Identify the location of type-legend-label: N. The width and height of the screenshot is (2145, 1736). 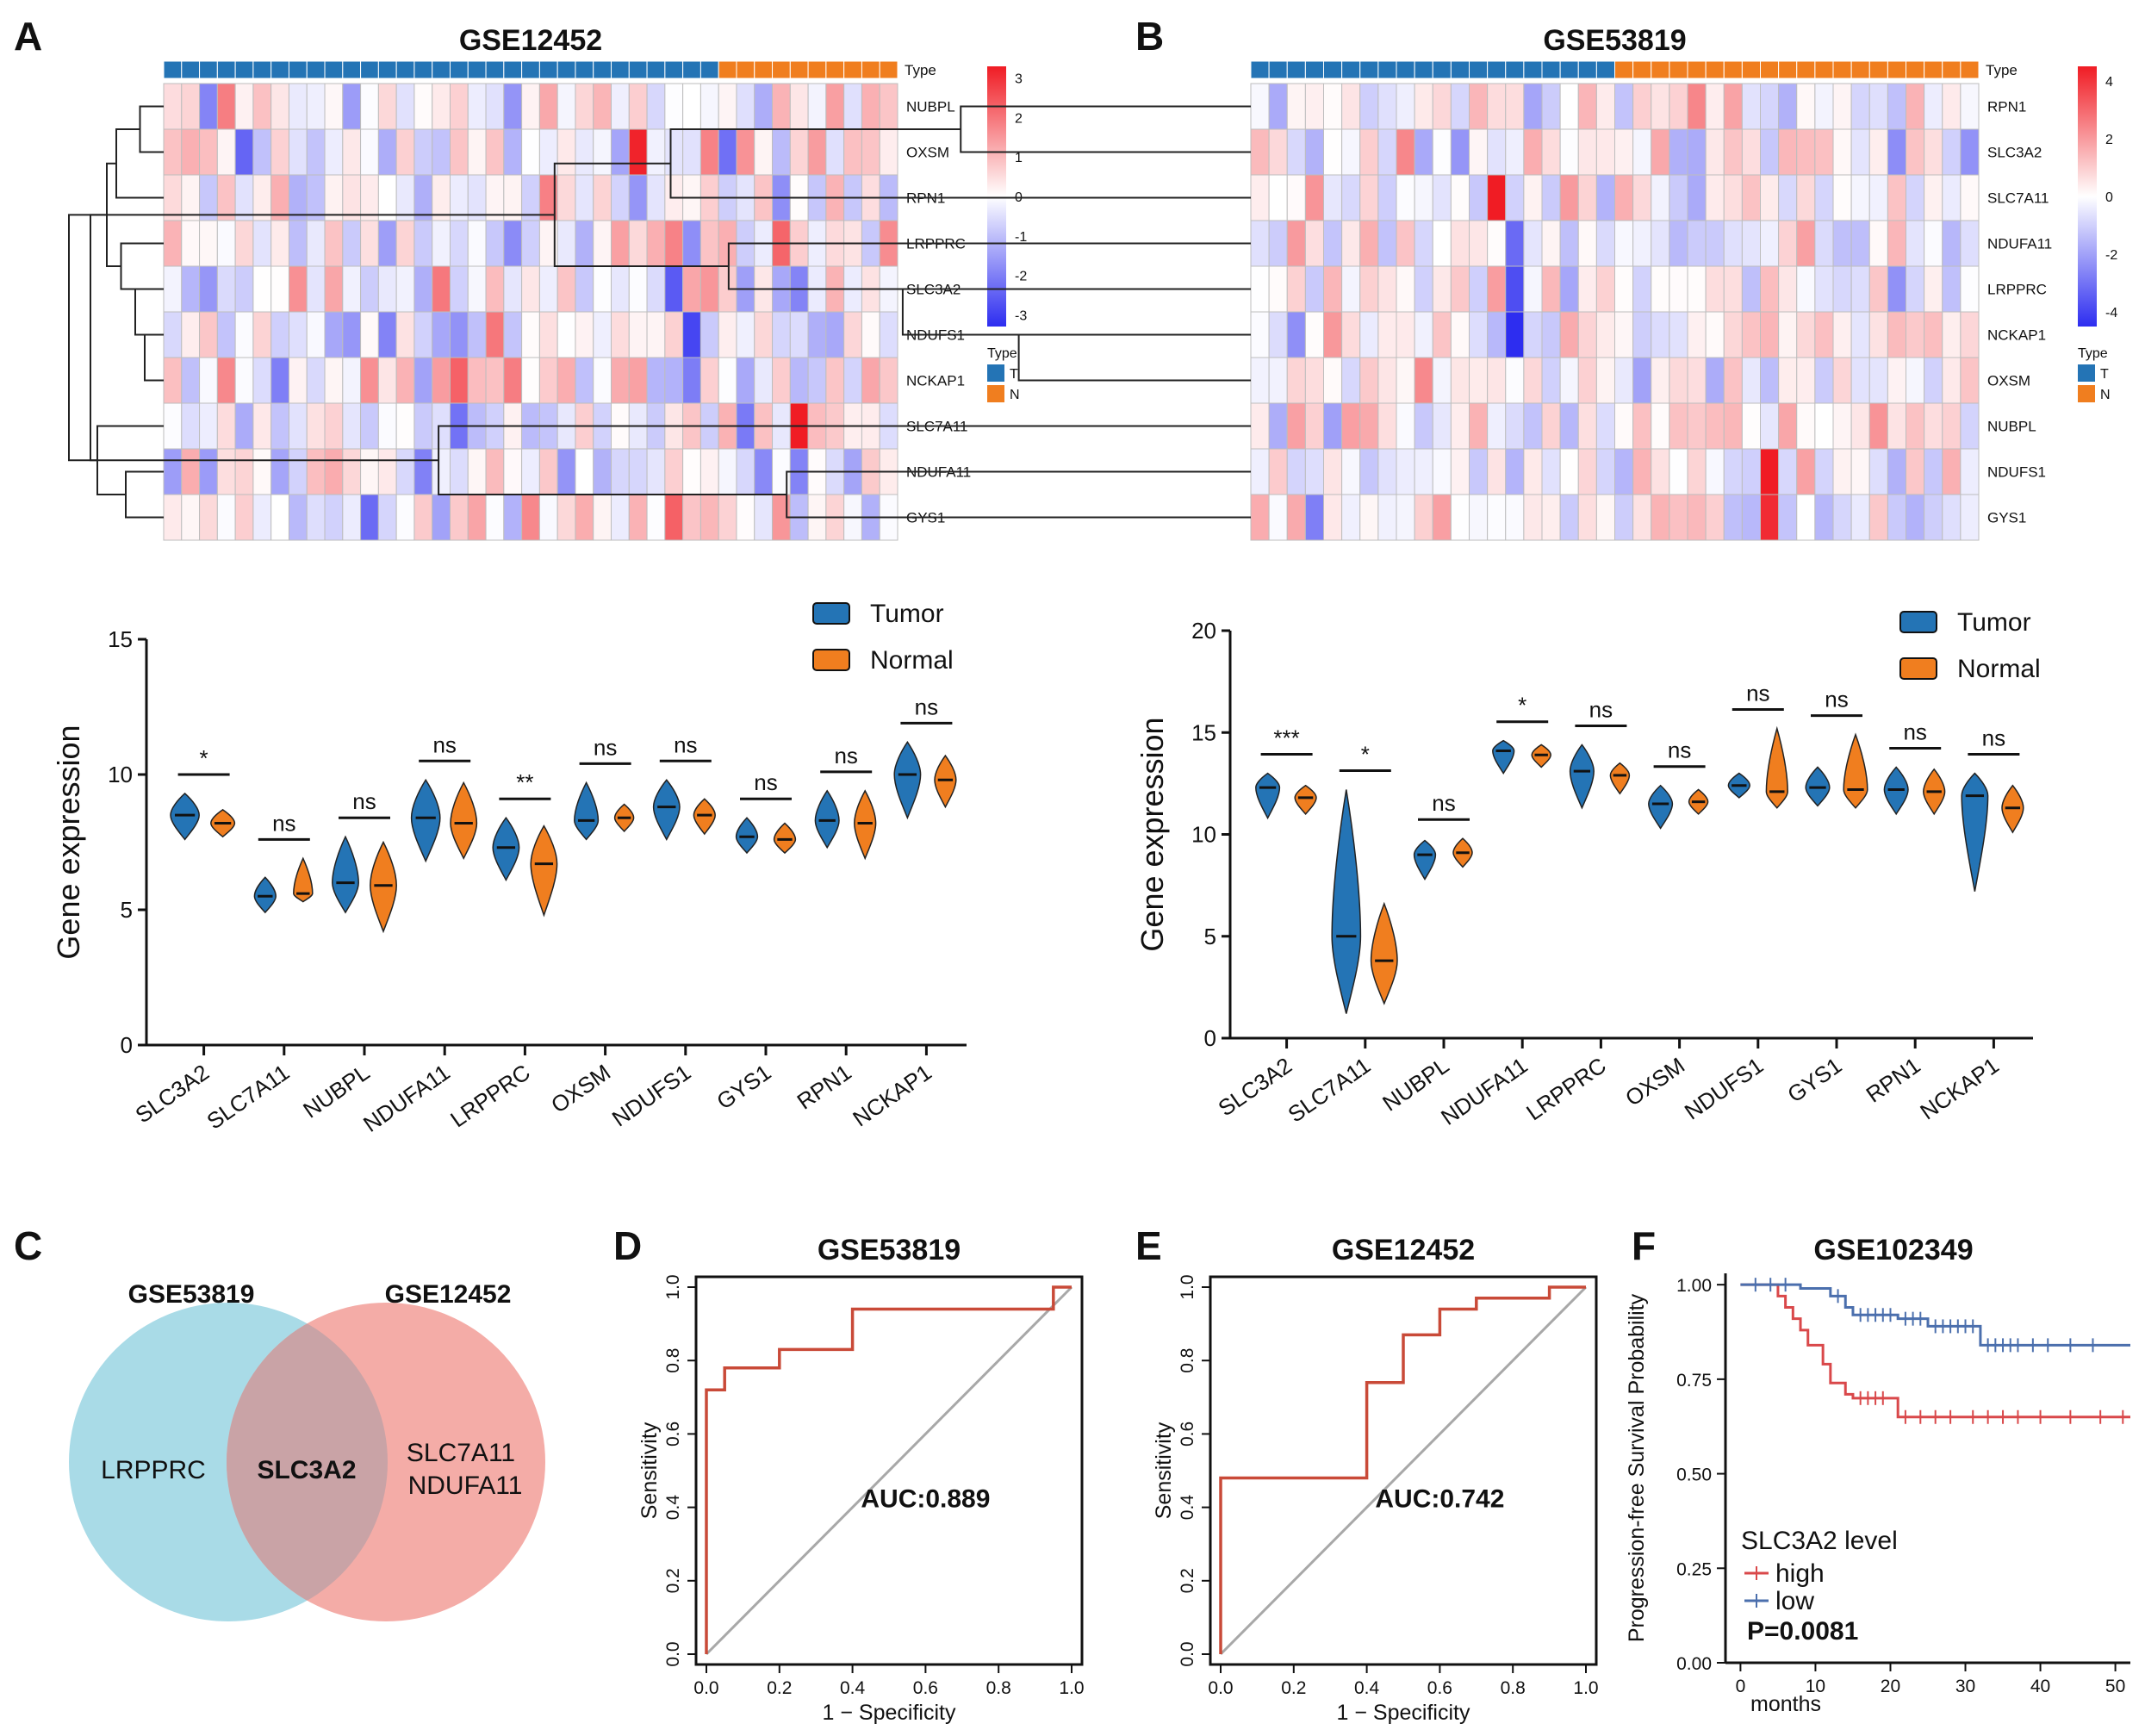
(1015, 395).